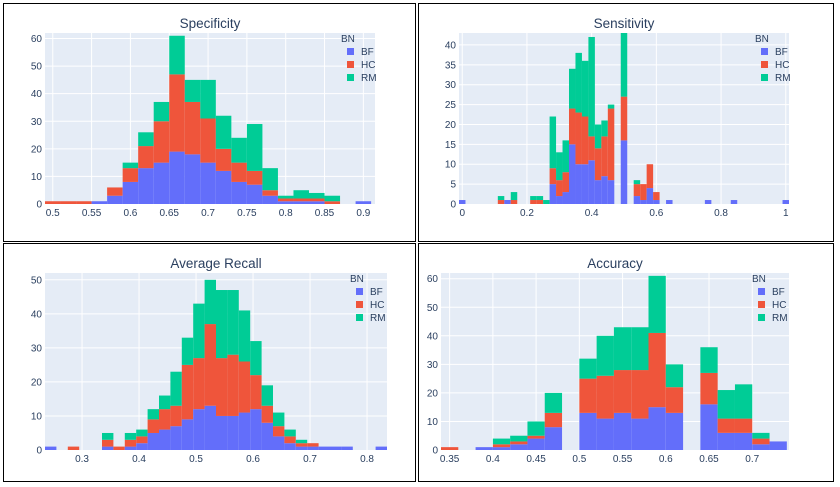 Image resolution: width=840 pixels, height=487 pixels. Describe the element at coordinates (310, 459) in the screenshot. I see `x-tick-label: 0.7` at that location.